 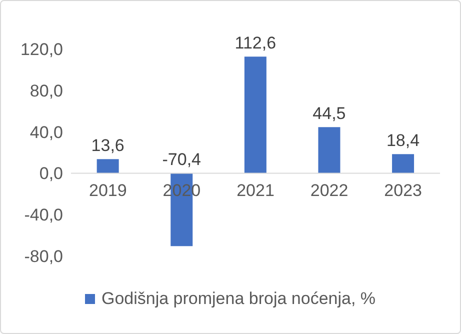 What do you see at coordinates (182, 160) in the screenshot?
I see `data-label: -70,4` at bounding box center [182, 160].